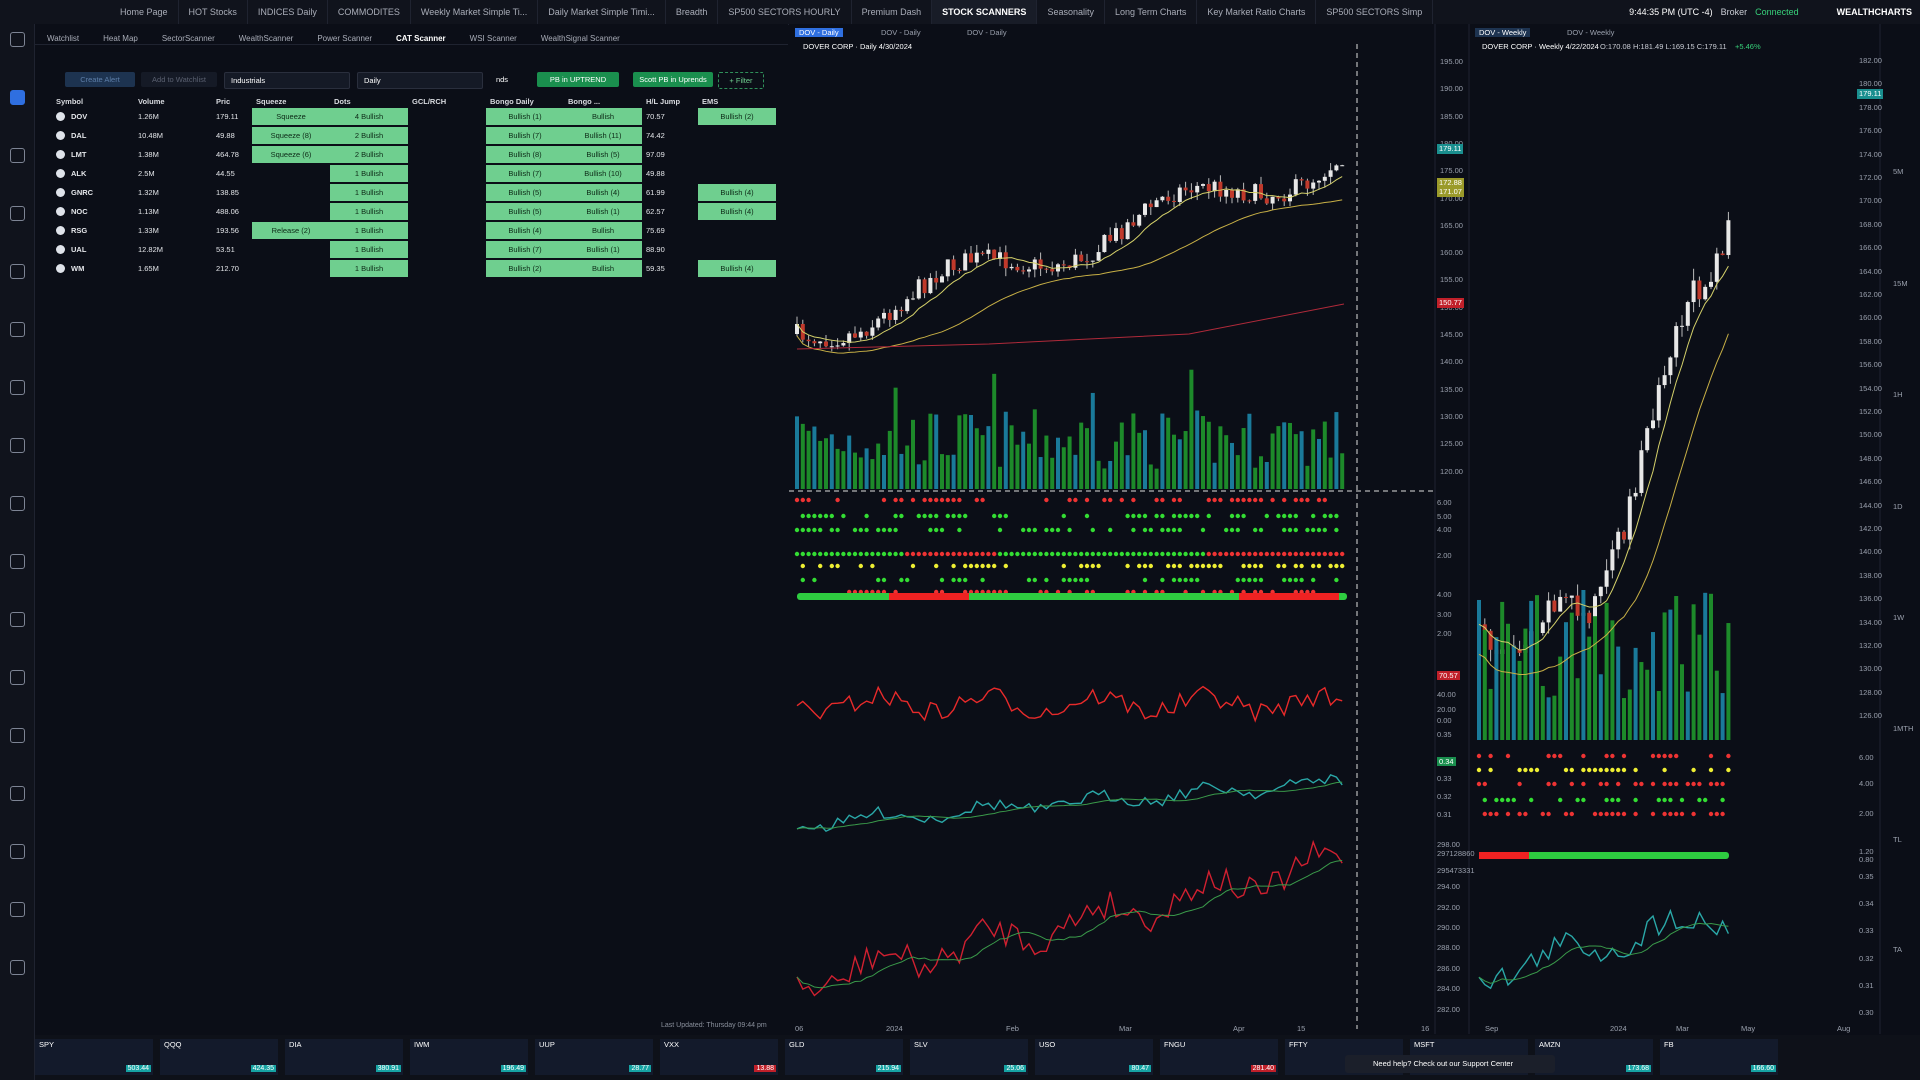  I want to click on ticker-card: DIA 380.91, so click(344, 1057).